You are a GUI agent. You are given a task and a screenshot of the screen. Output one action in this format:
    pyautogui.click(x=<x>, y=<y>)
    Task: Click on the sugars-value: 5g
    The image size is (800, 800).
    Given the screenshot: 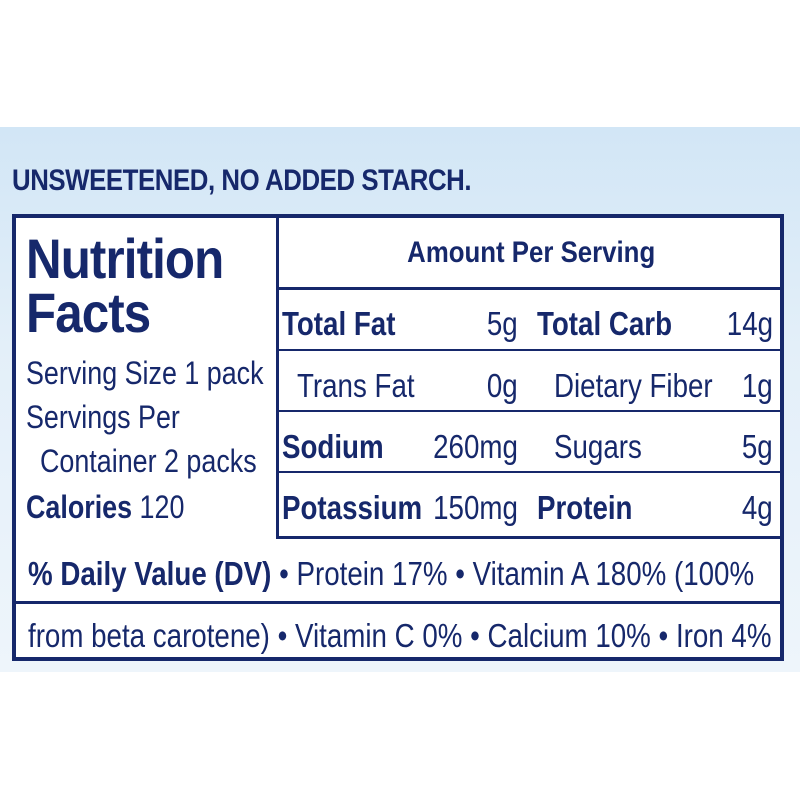 What is the action you would take?
    pyautogui.click(x=757, y=446)
    